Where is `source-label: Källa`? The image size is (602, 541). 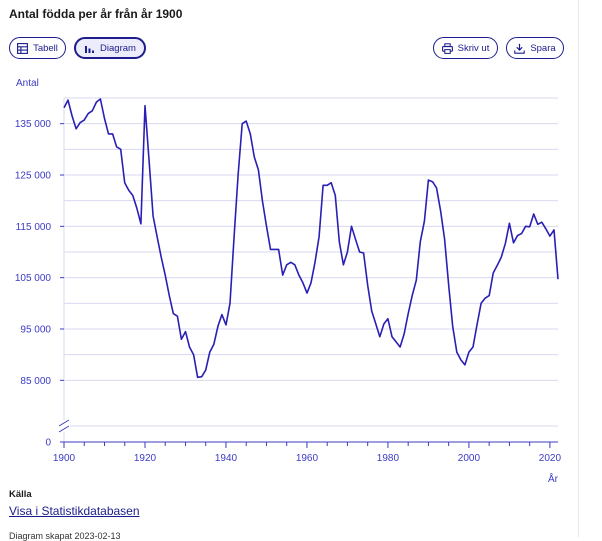 source-label: Källa is located at coordinates (20, 494).